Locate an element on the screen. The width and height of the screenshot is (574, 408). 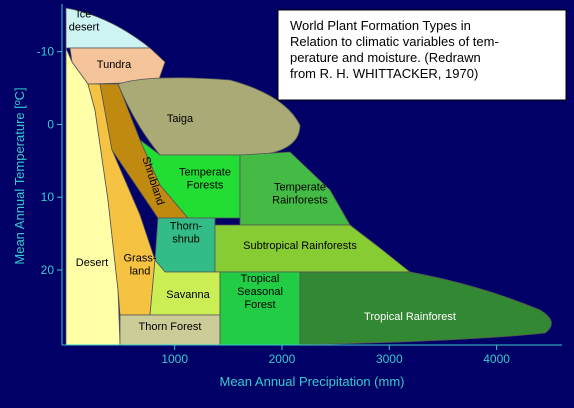
region-label-line: Tropical is located at coordinates (260, 279).